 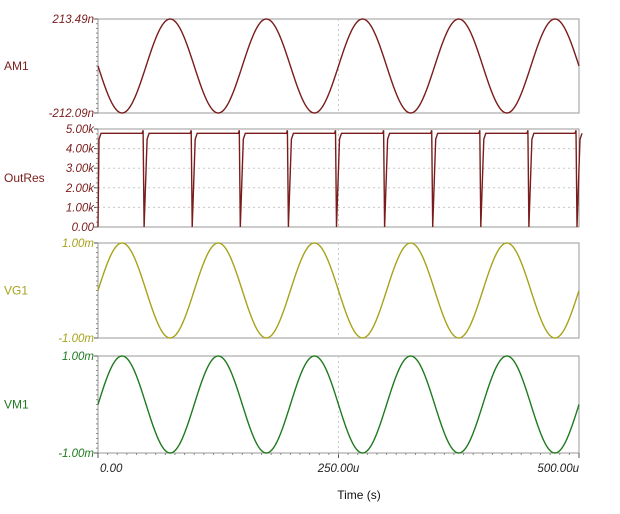 What do you see at coordinates (558, 469) in the screenshot?
I see `x-tick-label: 500.00u` at bounding box center [558, 469].